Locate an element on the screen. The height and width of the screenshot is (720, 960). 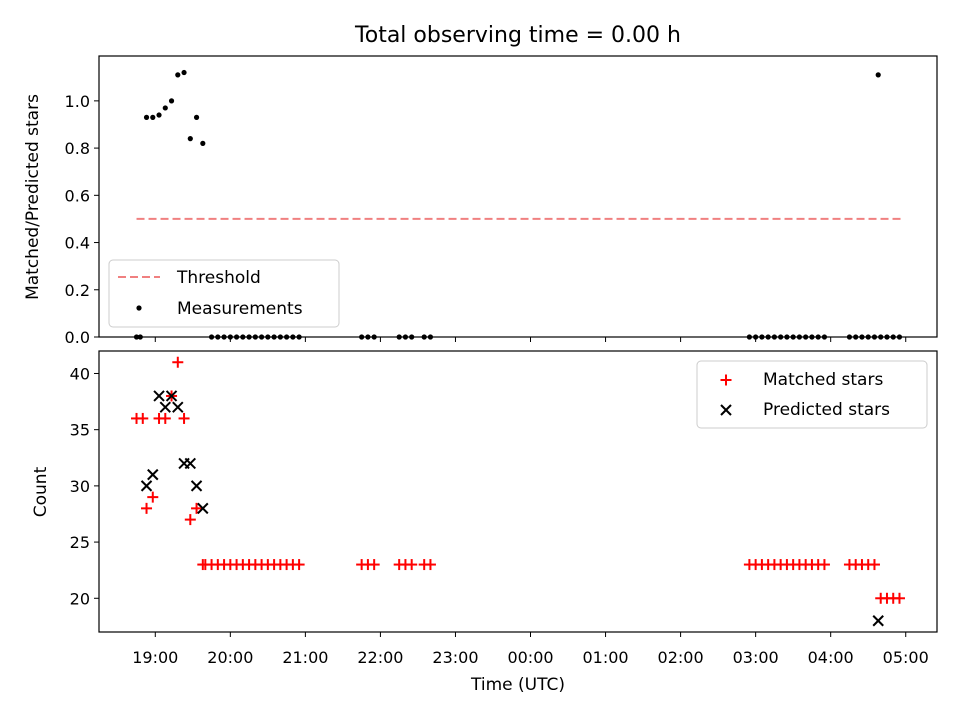
x-tick-label: 03:00 is located at coordinates (756, 657).